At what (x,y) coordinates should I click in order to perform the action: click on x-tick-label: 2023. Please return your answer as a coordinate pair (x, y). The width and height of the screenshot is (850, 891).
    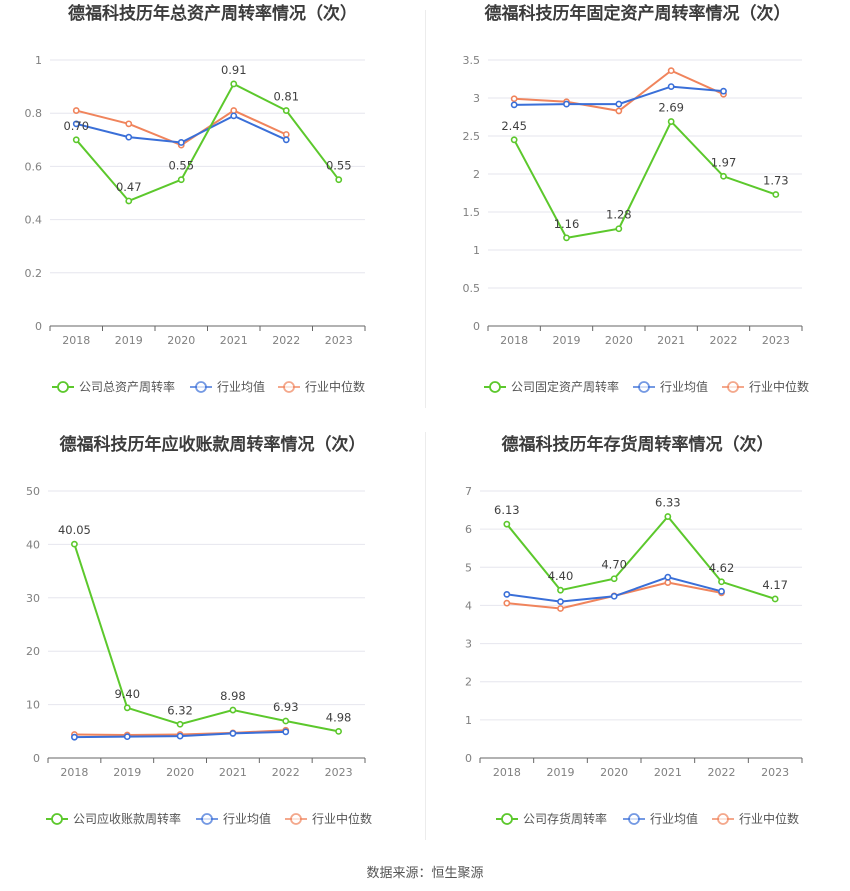
    Looking at the image, I should click on (775, 772).